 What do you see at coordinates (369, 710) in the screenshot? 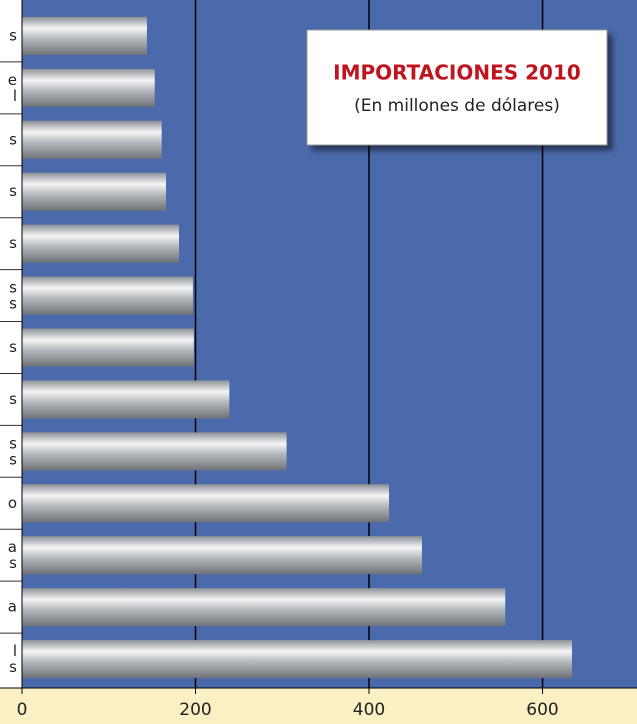
I see `x-tick-label: 400` at bounding box center [369, 710].